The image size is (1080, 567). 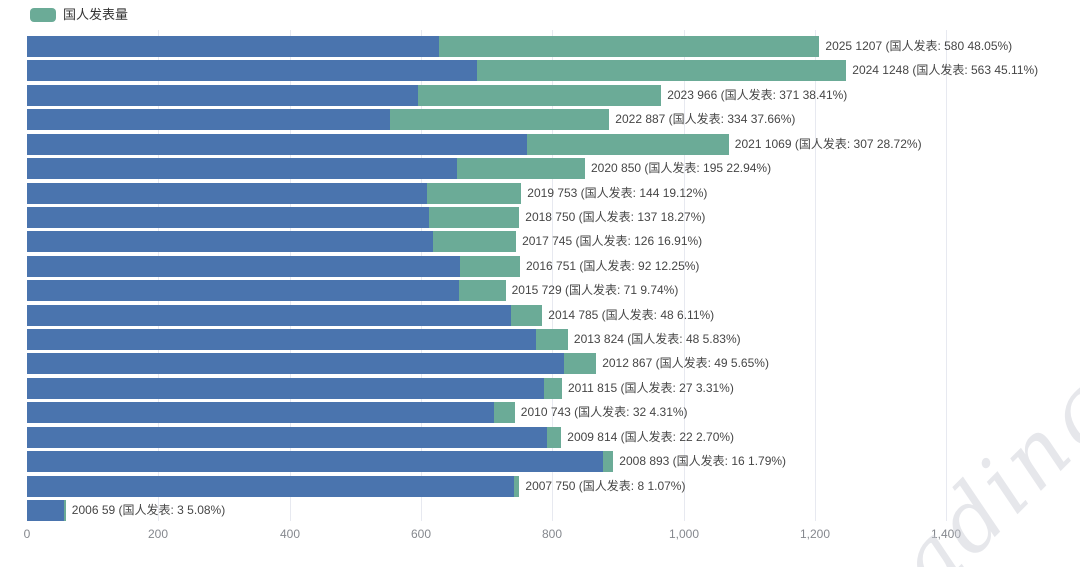 I want to click on x-axis-tick-label: 600, so click(x=421, y=534).